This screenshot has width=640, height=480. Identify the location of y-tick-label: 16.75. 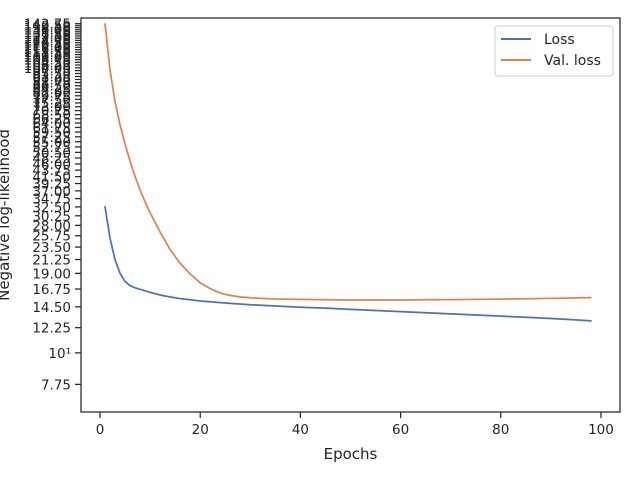
(51, 290).